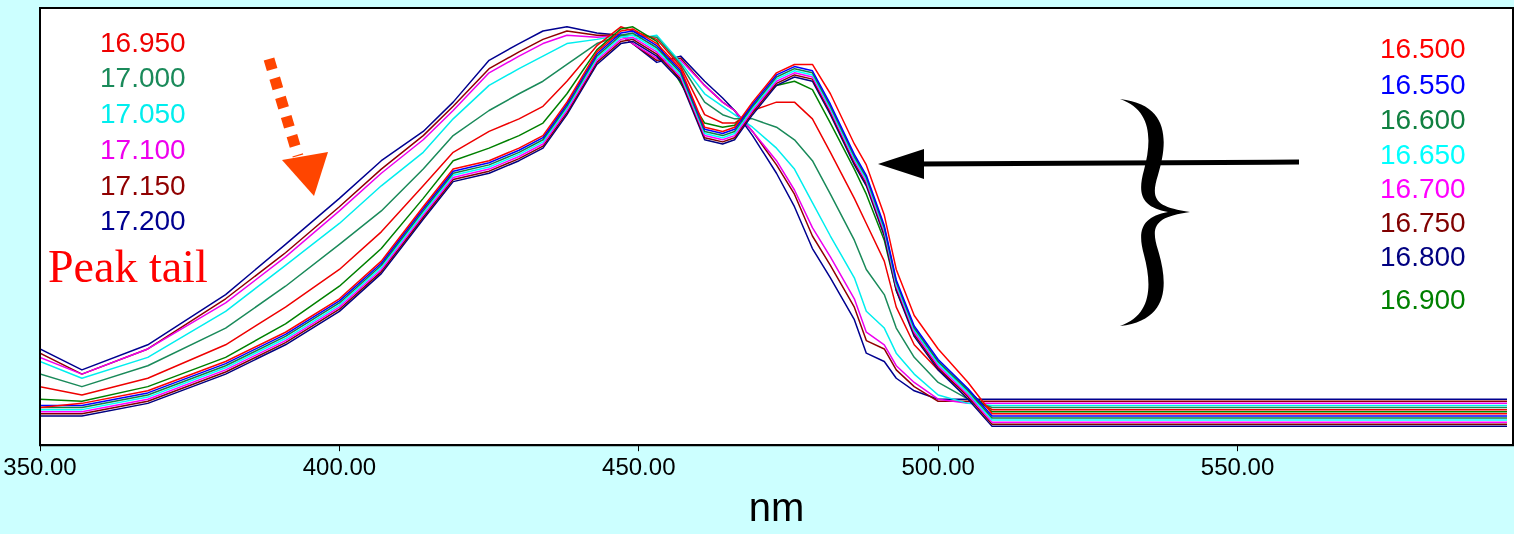 The width and height of the screenshot is (1514, 534). I want to click on annotation: Peak tail, so click(128, 266).